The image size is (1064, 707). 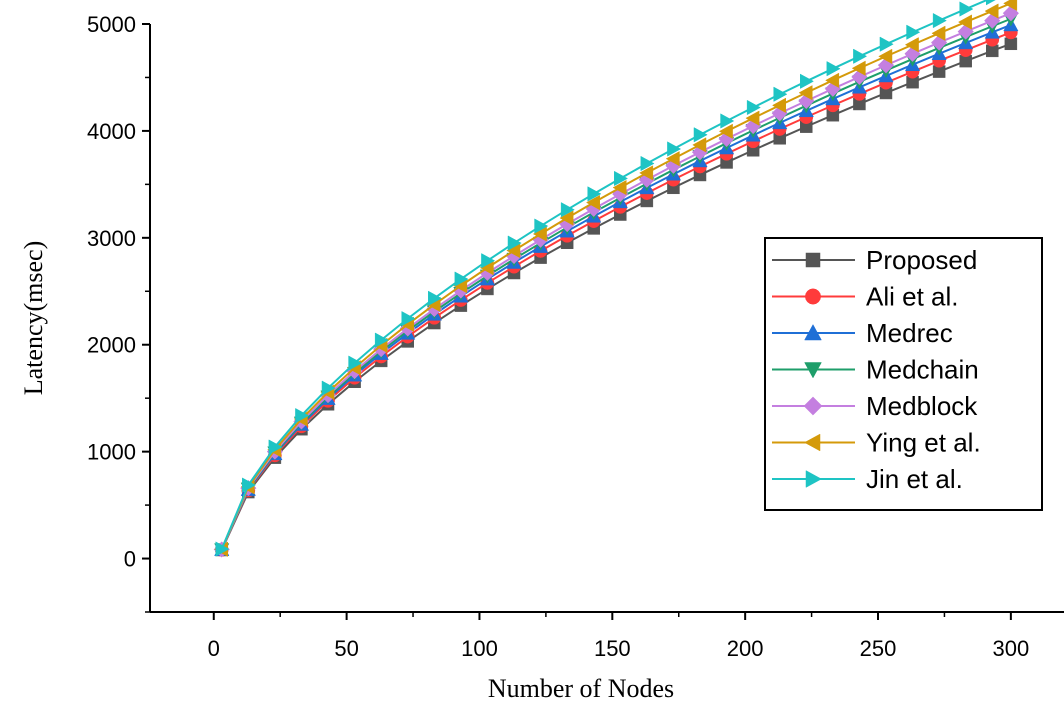 What do you see at coordinates (612, 648) in the screenshot?
I see `x-tick-label: 150` at bounding box center [612, 648].